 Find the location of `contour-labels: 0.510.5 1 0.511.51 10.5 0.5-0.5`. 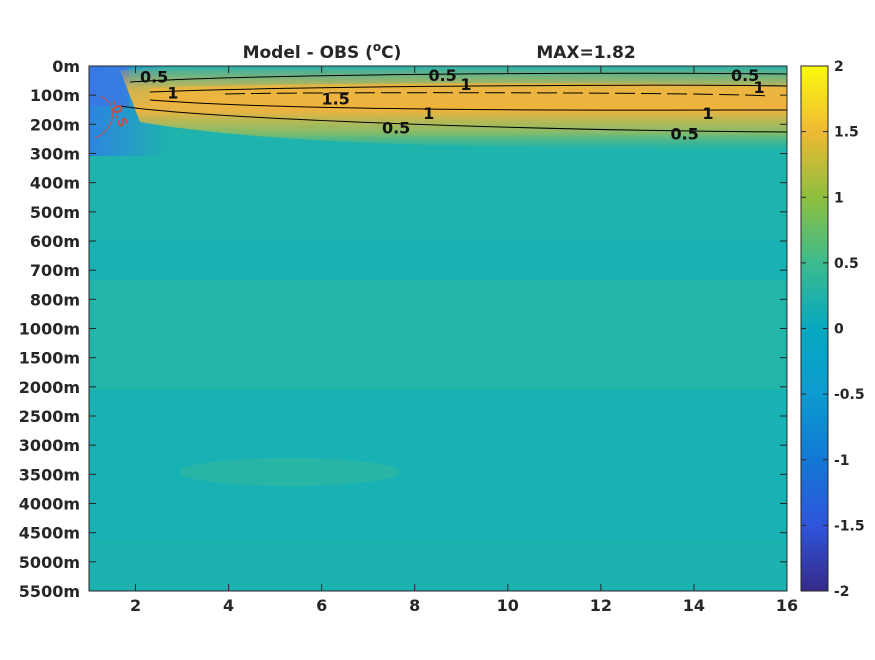

contour-labels: 0.510.5 1 0.511.51 10.5 0.5-0.5 is located at coordinates (435, 104).